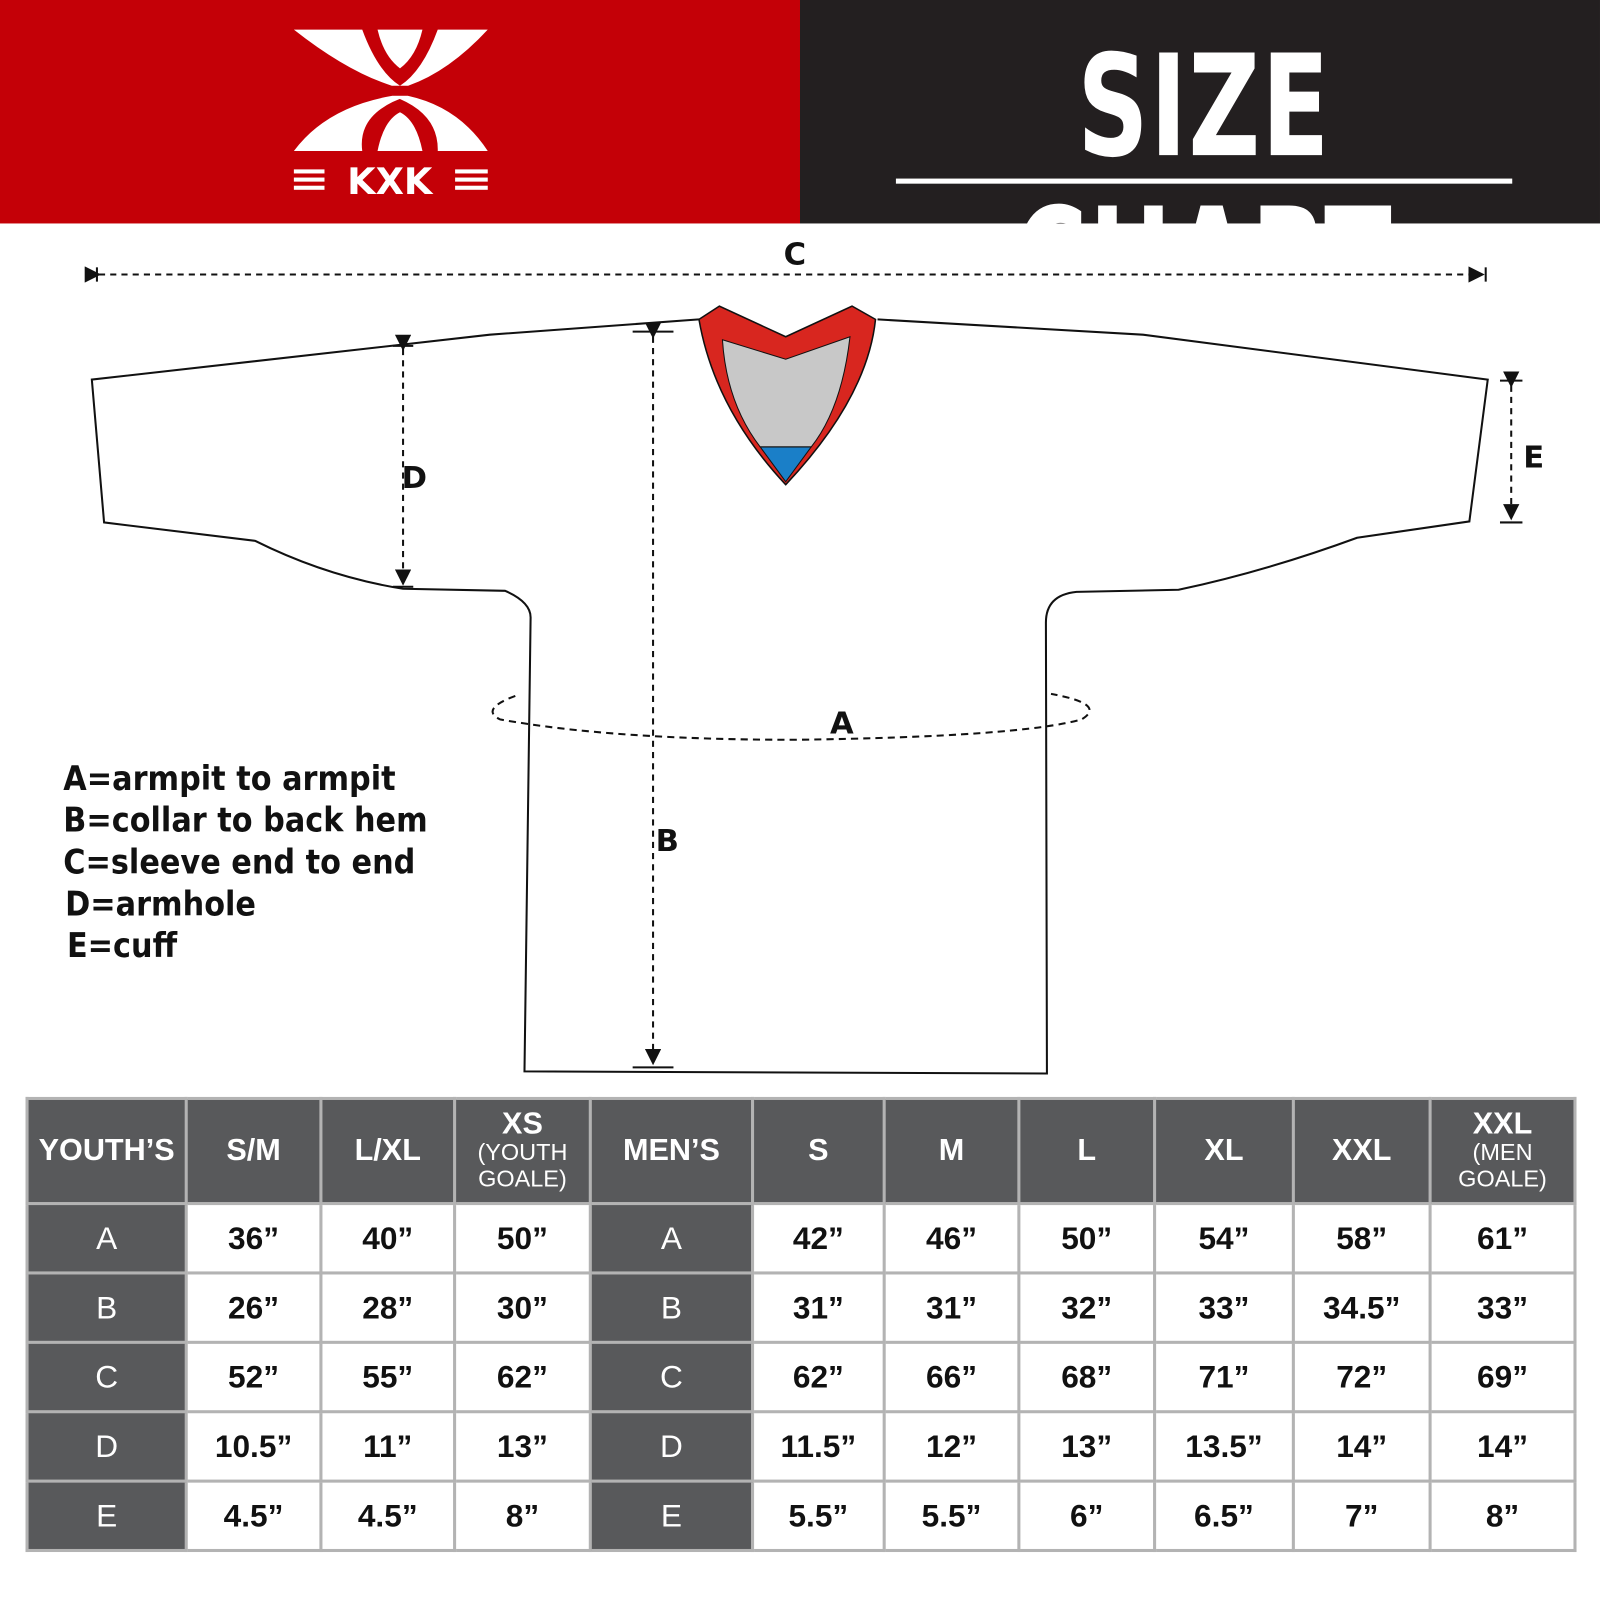 The width and height of the screenshot is (1600, 1600). What do you see at coordinates (388, 1307) in the screenshot?
I see `size-value: 28”` at bounding box center [388, 1307].